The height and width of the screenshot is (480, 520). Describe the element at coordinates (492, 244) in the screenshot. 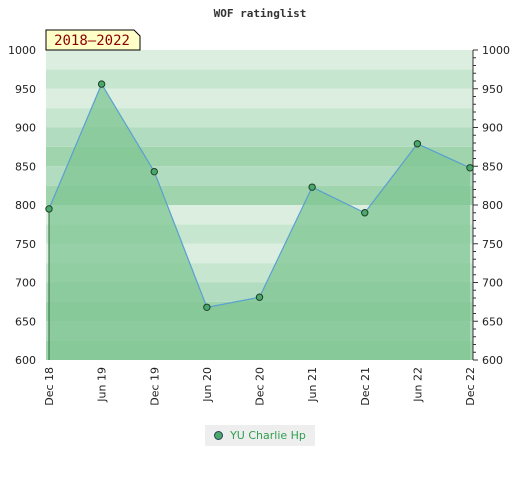

I see `y-tick-label-right: 750` at that location.